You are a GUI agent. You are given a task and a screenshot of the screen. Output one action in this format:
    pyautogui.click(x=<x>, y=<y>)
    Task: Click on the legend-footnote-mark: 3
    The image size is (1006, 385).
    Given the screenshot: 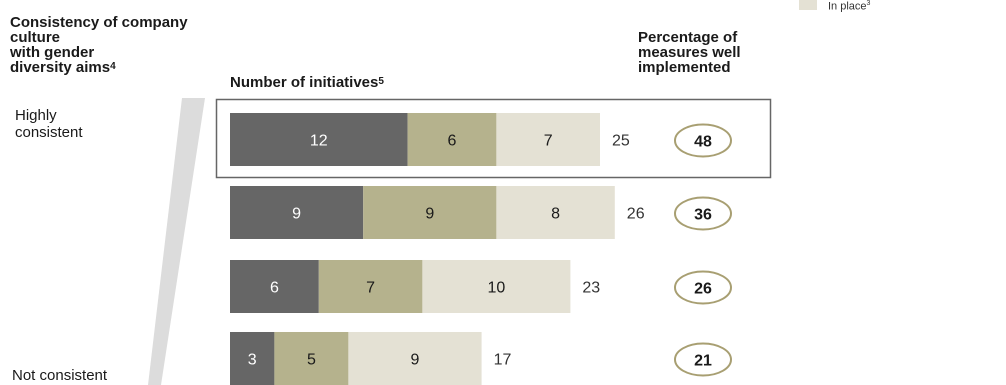 What is the action you would take?
    pyautogui.click(x=868, y=3)
    